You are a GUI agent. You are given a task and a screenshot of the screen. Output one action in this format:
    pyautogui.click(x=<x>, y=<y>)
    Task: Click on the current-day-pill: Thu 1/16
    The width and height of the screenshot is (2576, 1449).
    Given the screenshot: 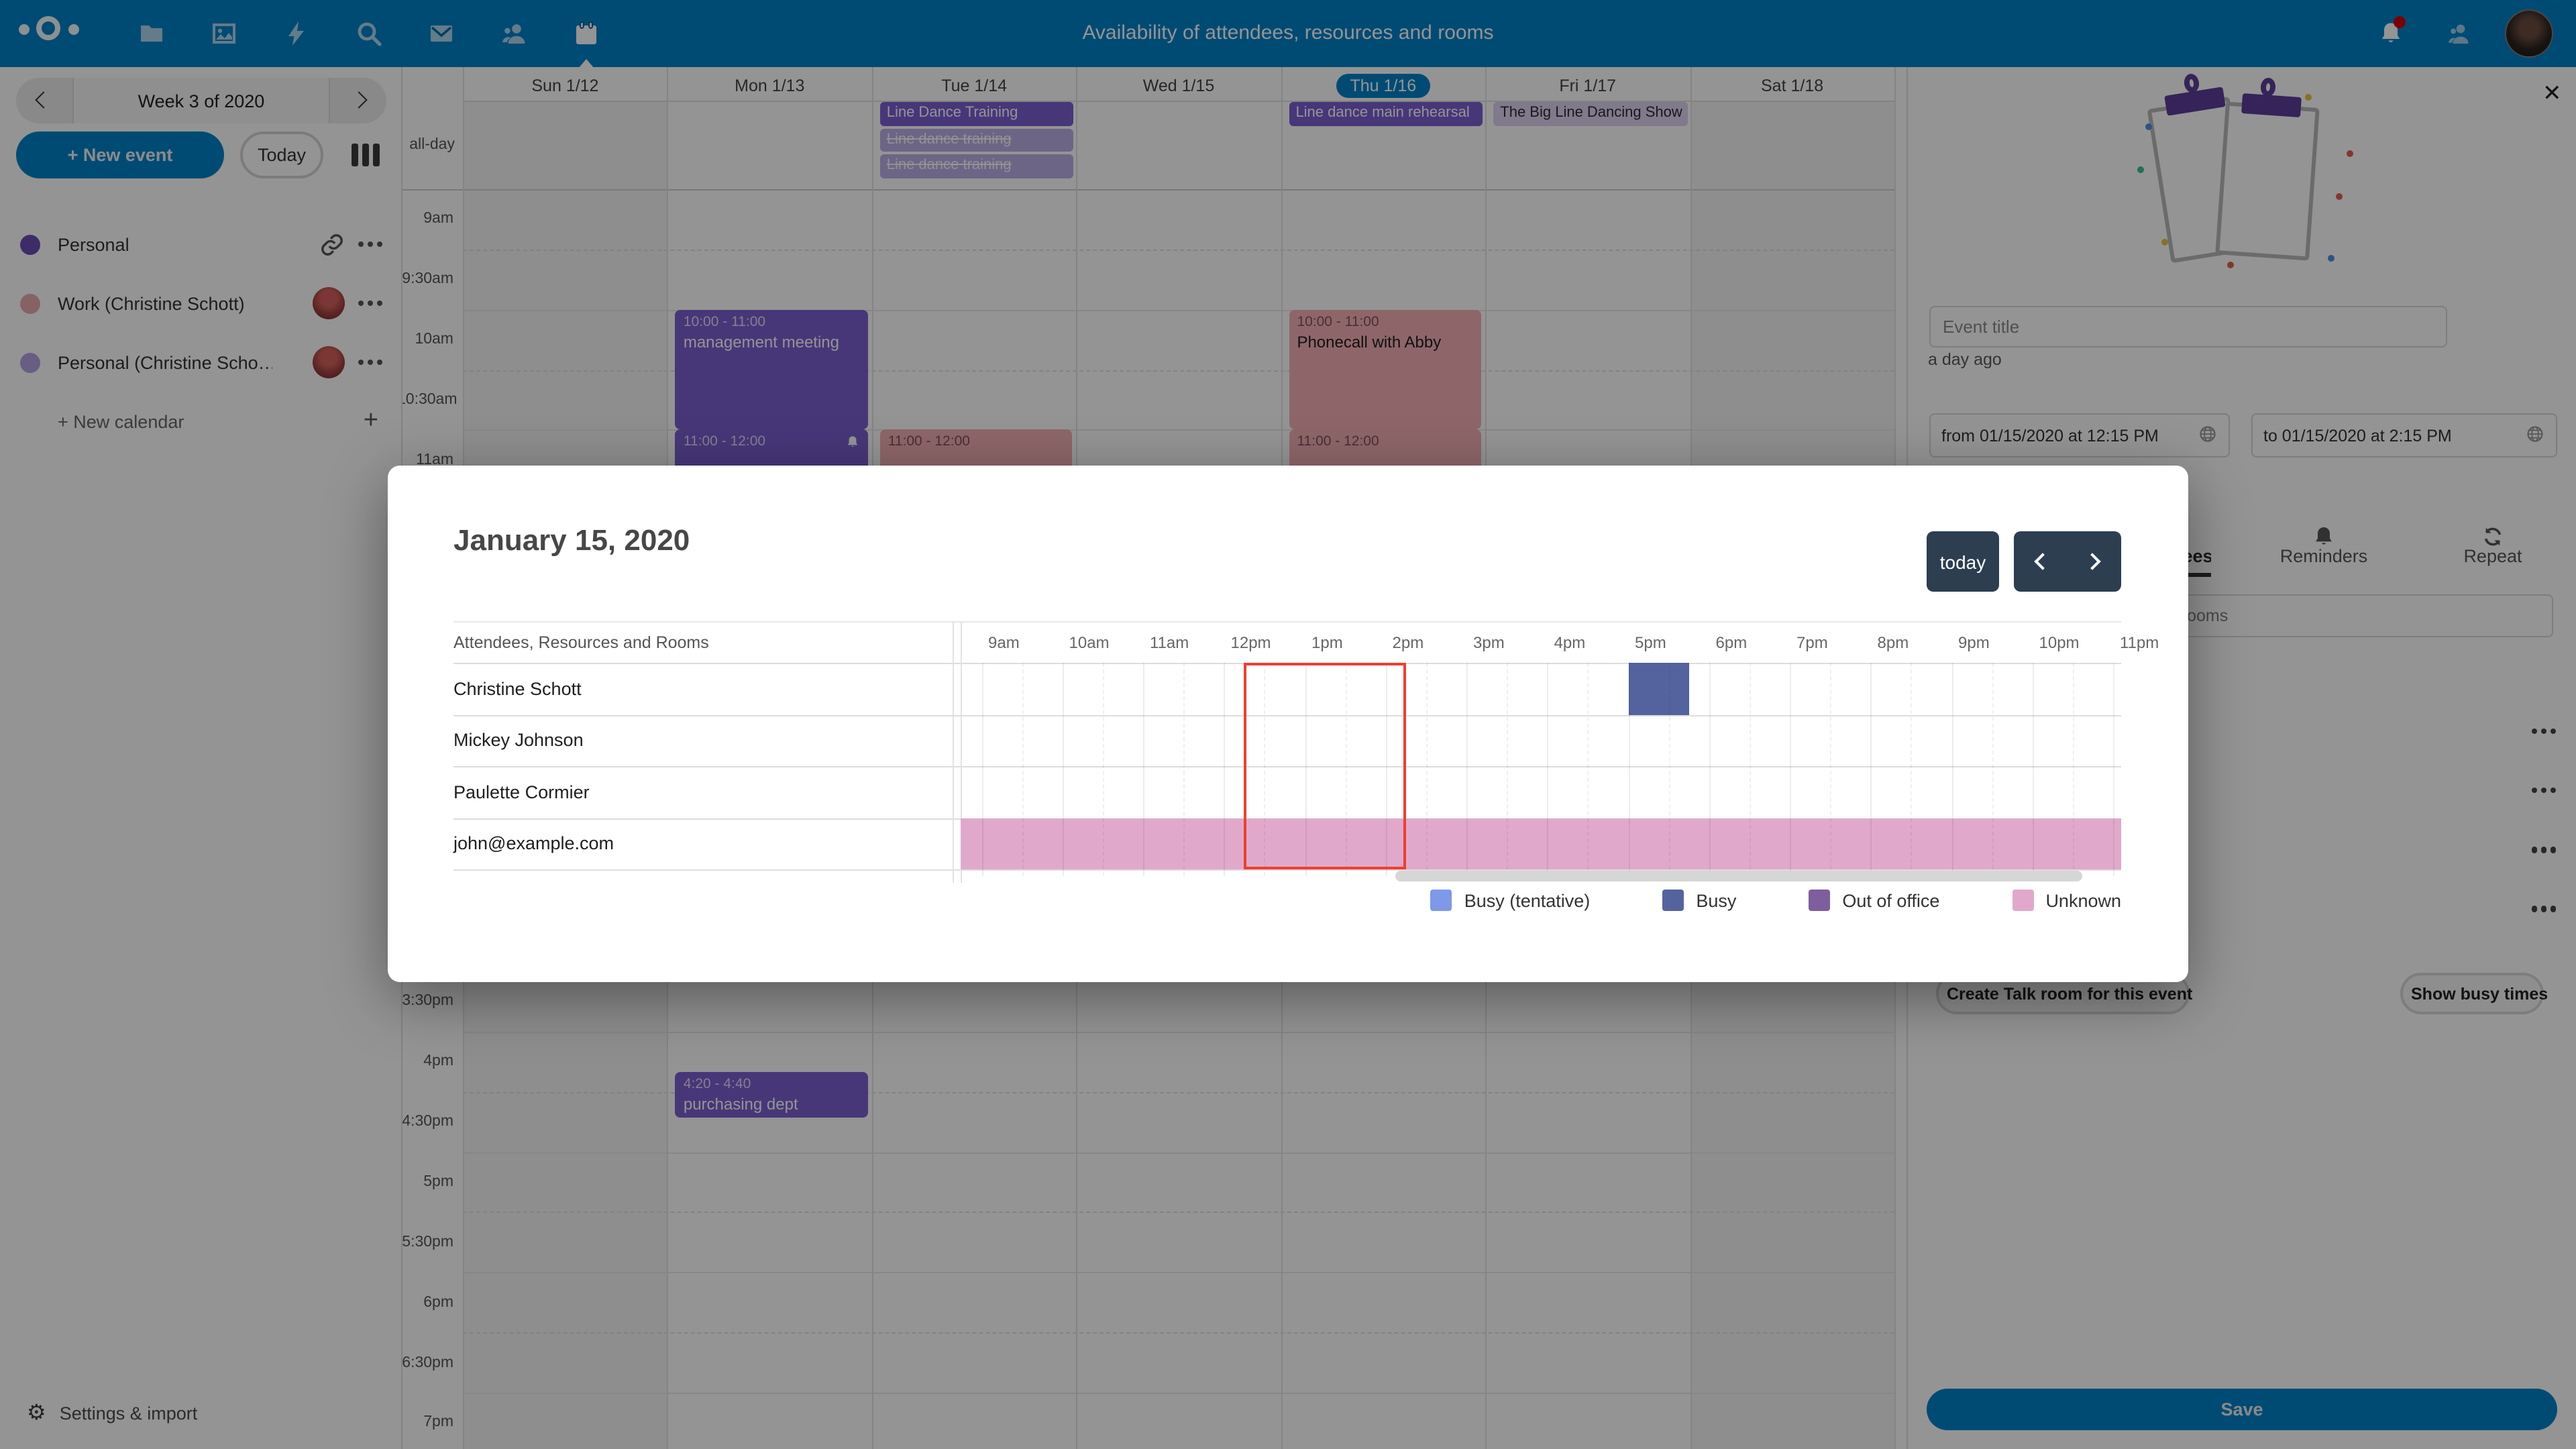 What is the action you would take?
    pyautogui.click(x=1383, y=86)
    